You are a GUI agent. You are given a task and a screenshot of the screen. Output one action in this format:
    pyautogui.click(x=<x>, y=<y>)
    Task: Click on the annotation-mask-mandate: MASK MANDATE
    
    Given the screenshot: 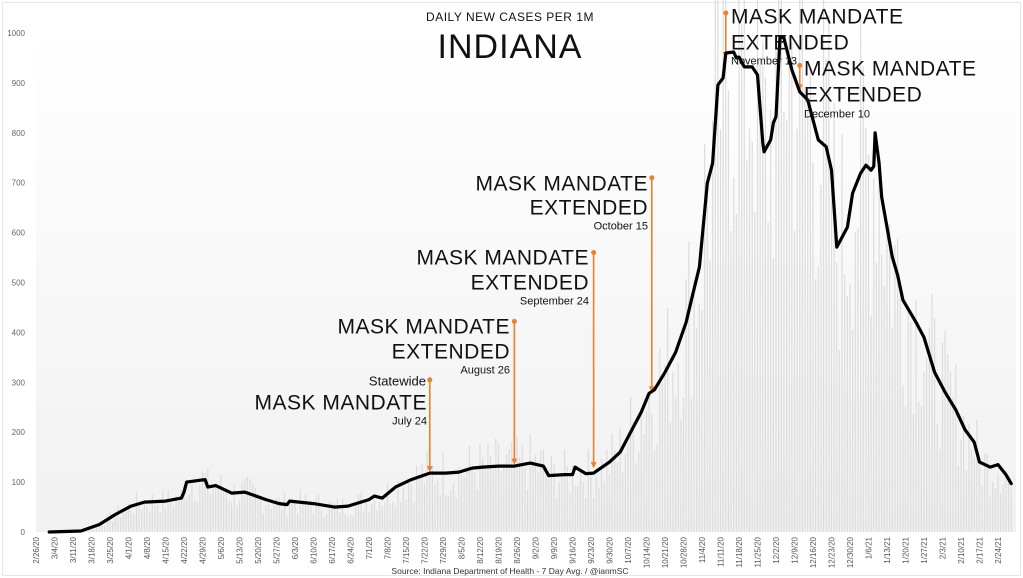 What is the action you would take?
    pyautogui.click(x=502, y=258)
    